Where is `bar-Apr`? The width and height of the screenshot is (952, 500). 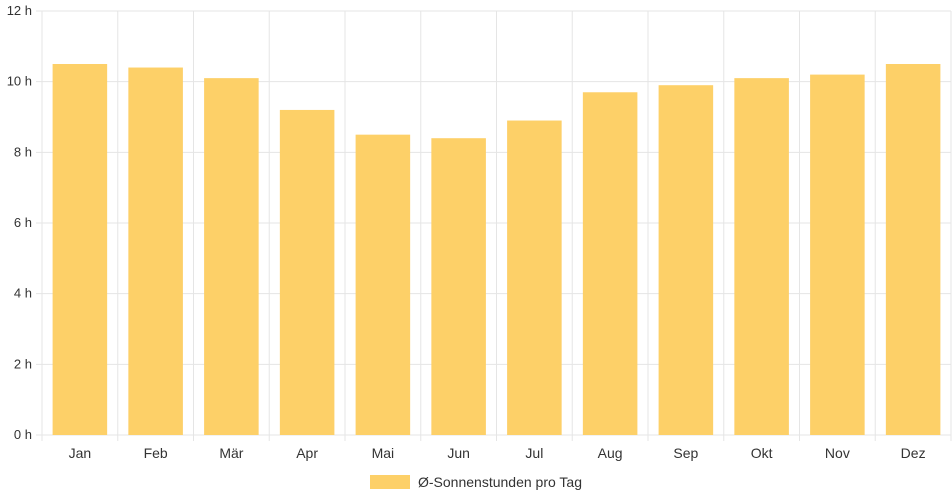 bar-Apr is located at coordinates (307, 272).